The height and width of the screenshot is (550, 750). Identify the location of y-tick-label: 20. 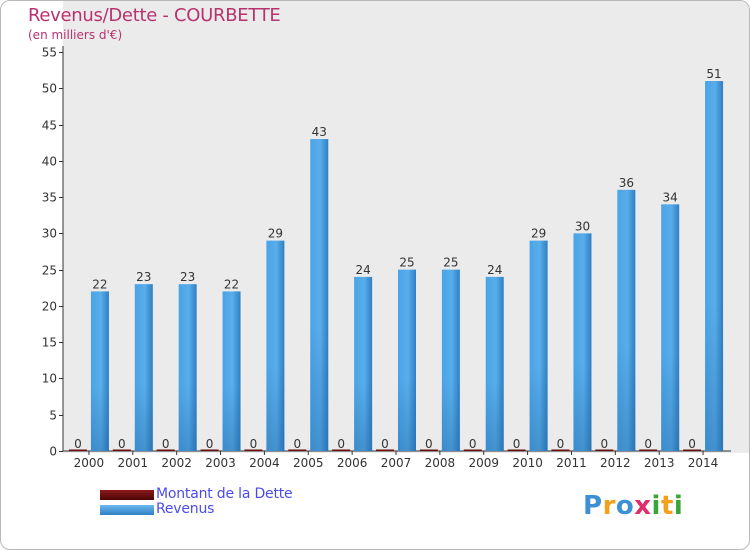
(49, 307).